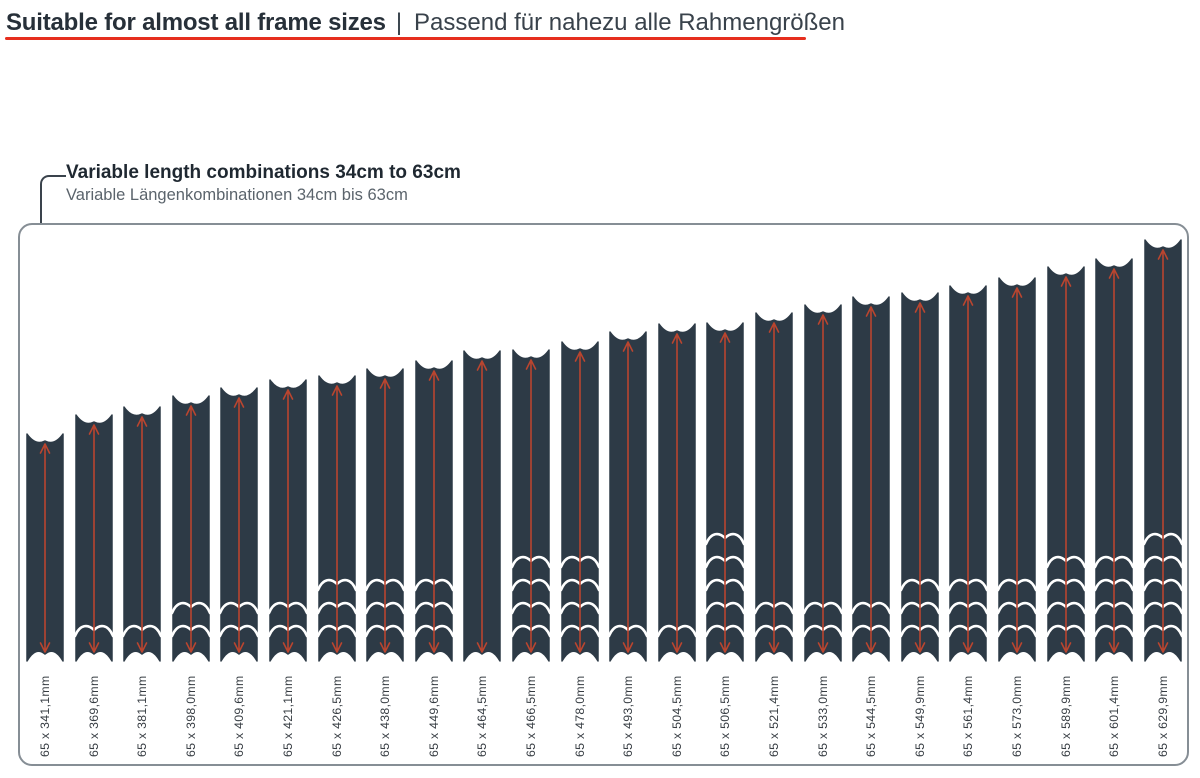 The width and height of the screenshot is (1200, 778). What do you see at coordinates (725, 716) in the screenshot?
I see `strip-size-label: 65 x 506,5mm` at bounding box center [725, 716].